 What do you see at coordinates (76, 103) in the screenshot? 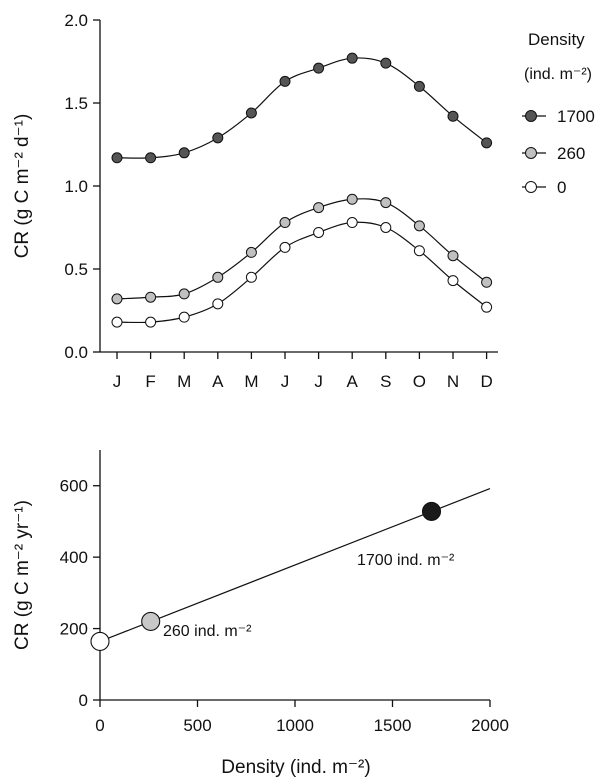
I see `top-y-tick-label: 1.5` at bounding box center [76, 103].